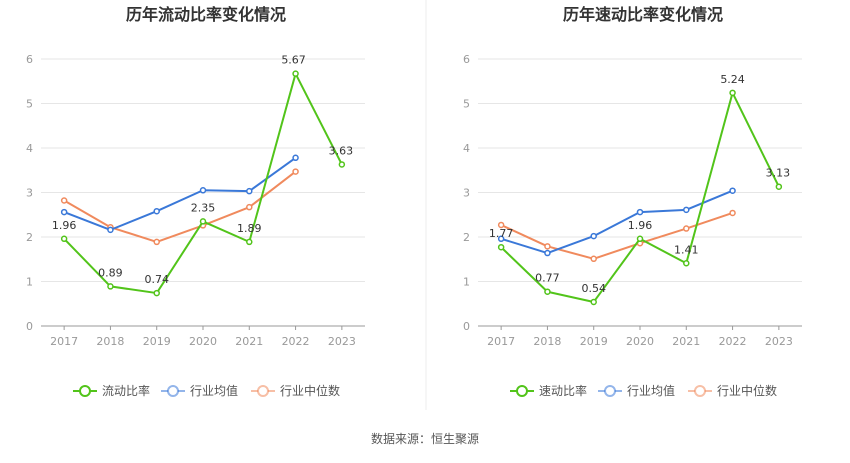  Describe the element at coordinates (206, 14) in the screenshot. I see `chart-title: 历年流动比率变化情况` at that location.